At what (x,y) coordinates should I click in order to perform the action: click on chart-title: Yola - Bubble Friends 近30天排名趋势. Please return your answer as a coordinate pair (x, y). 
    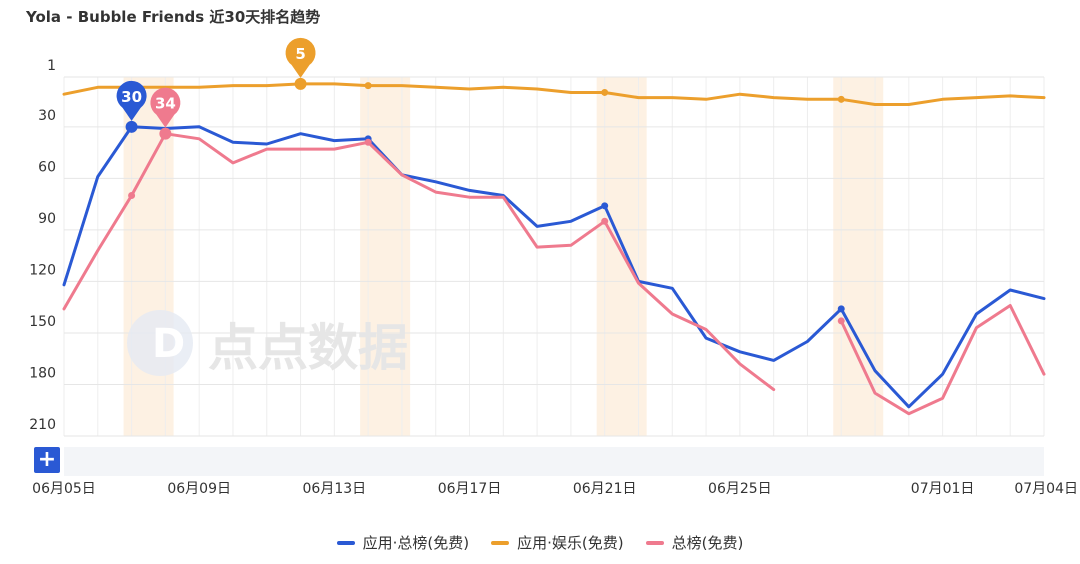
    Looking at the image, I should click on (173, 17).